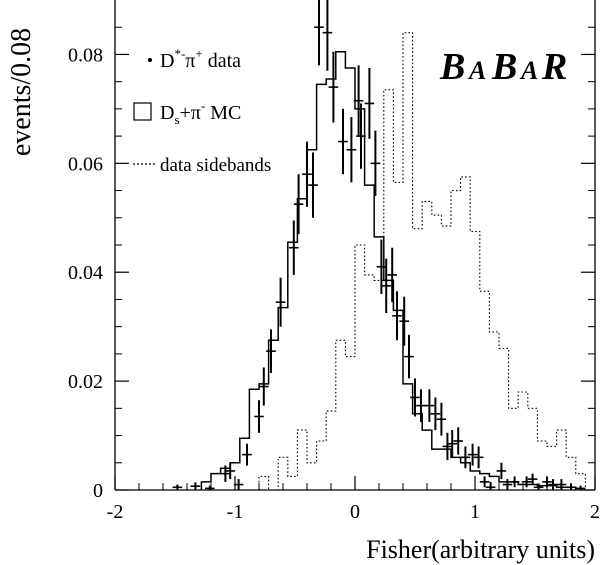 Image resolution: width=600 pixels, height=565 pixels. Describe the element at coordinates (190, 61) in the screenshot. I see `legend-data-mid: π` at that location.